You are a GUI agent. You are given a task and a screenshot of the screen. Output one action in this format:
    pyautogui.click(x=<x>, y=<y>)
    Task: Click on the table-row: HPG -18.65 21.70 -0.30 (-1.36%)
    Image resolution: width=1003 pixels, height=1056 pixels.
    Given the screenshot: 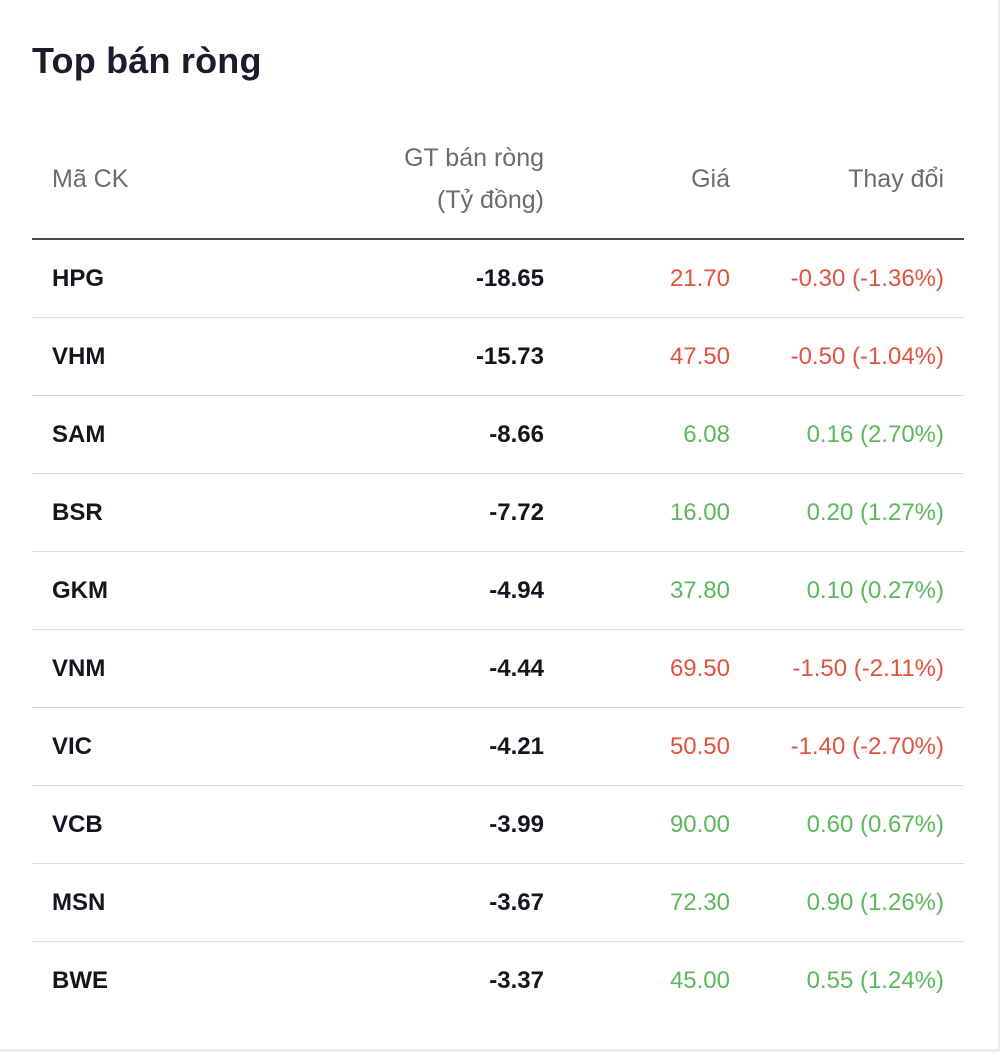 What is the action you would take?
    pyautogui.click(x=498, y=278)
    